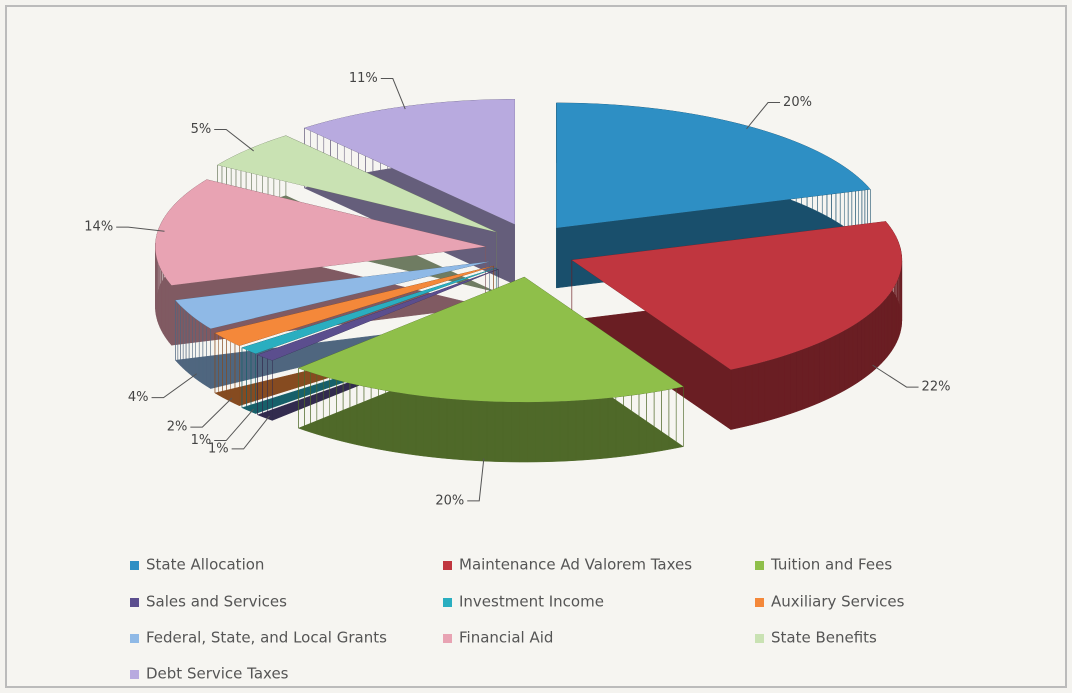 This screenshot has width=1072, height=693. I want to click on slice-side, so click(354, 336).